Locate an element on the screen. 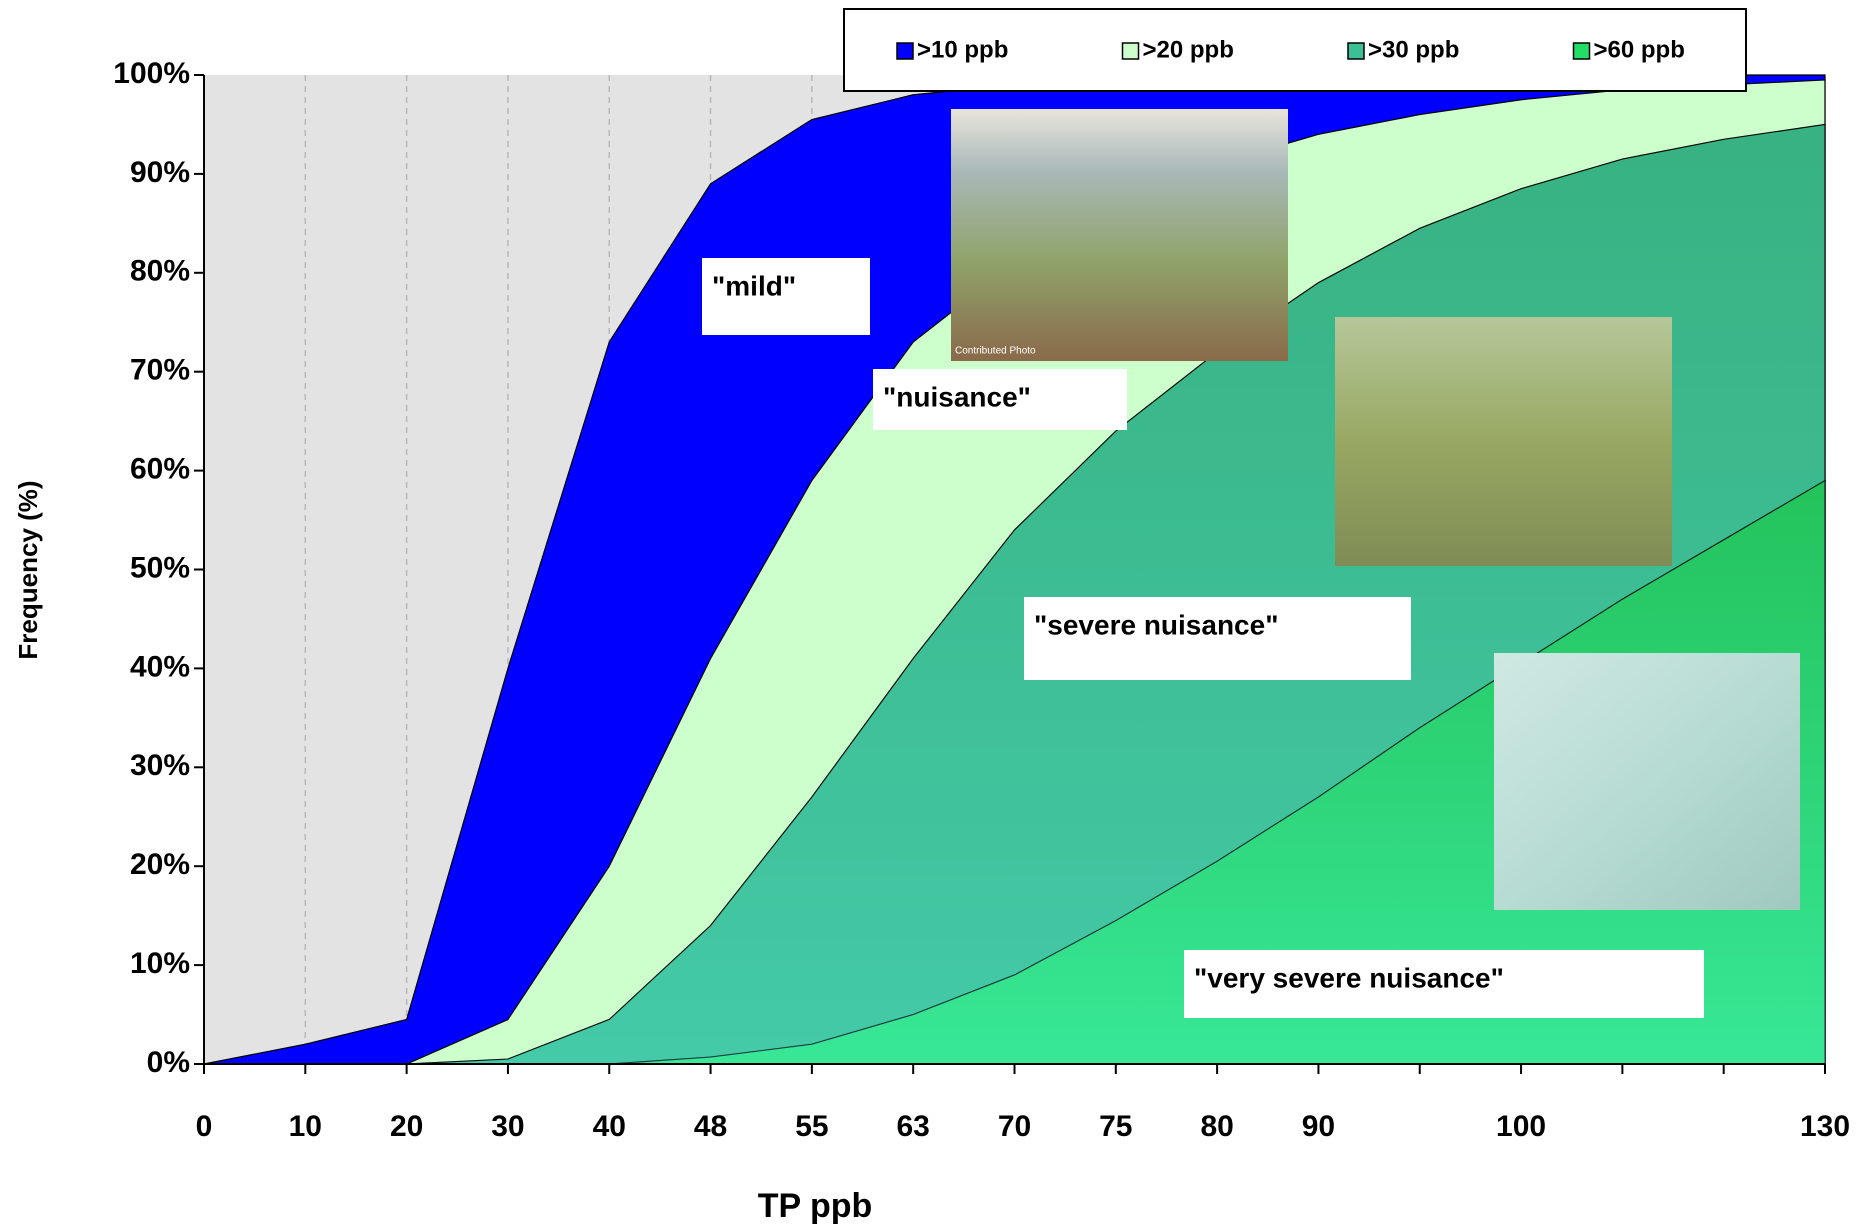 The image size is (1862, 1231). x-tick-label: 130 is located at coordinates (1825, 1126).